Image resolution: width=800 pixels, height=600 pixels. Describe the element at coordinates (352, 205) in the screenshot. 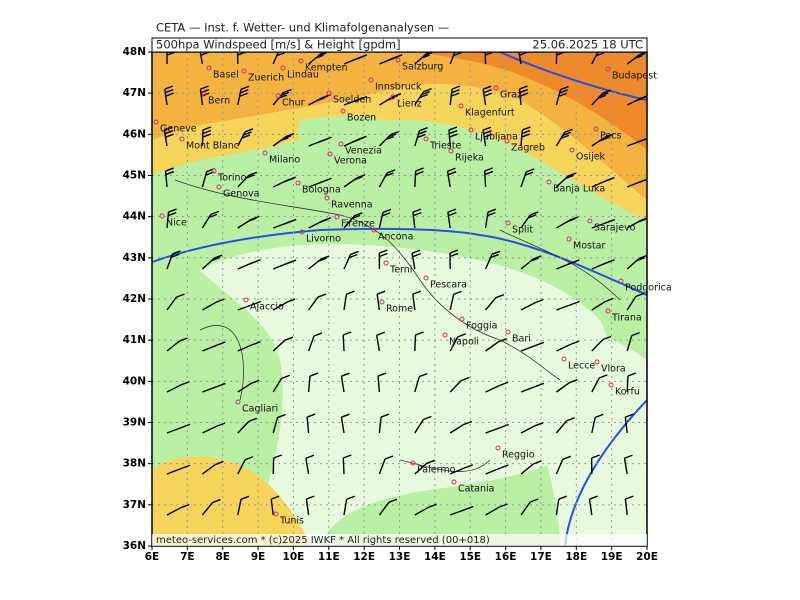

I see `city-label: Ravenna` at that location.